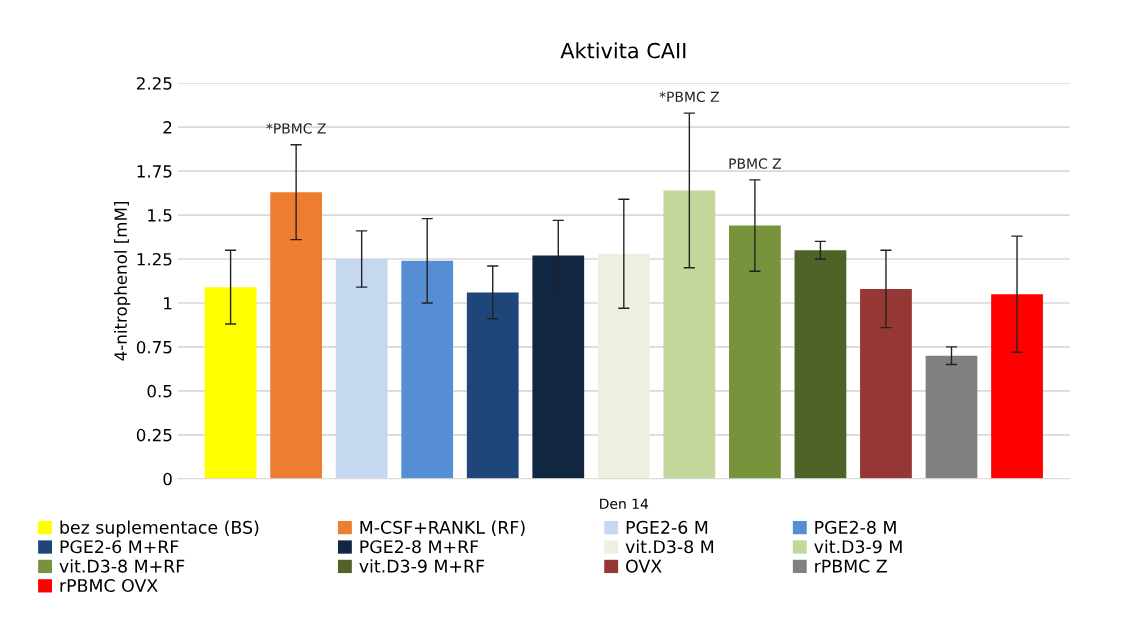  Describe the element at coordinates (624, 503) in the screenshot. I see `x-tick-label: Den 14` at that location.